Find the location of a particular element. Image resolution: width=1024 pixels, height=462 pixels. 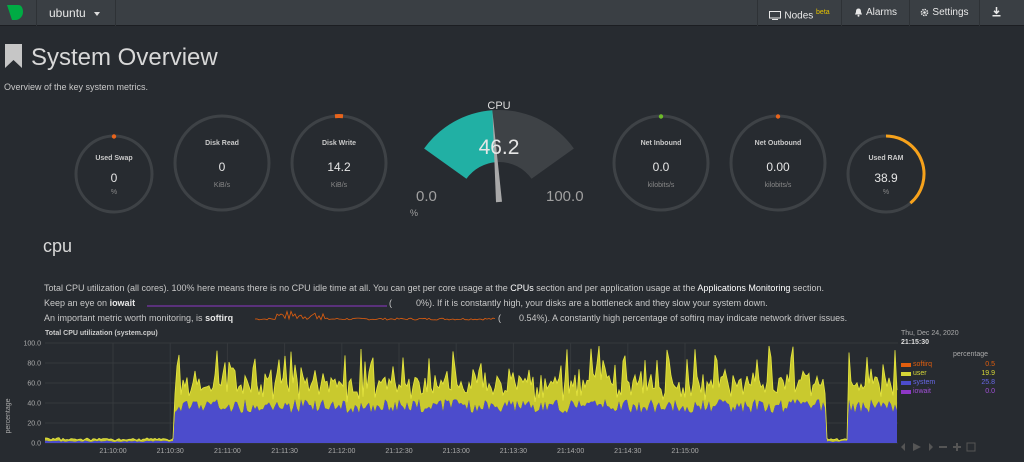

legend-series-name: user is located at coordinates (920, 373).